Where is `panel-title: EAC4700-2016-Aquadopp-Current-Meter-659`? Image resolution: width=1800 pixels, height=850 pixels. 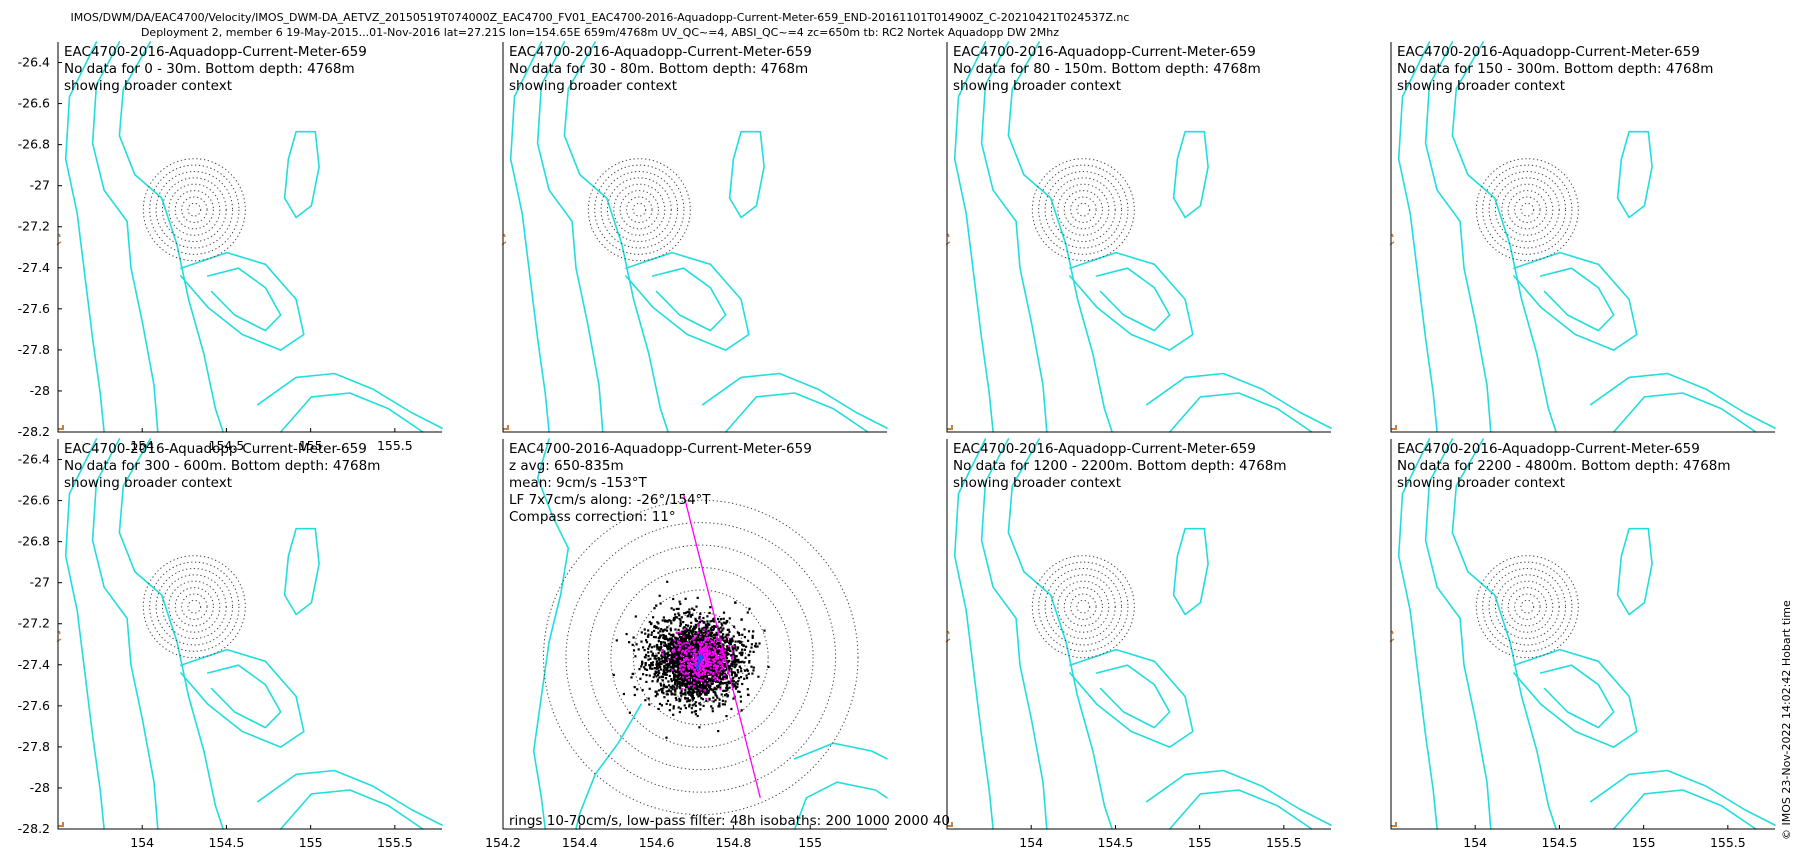 panel-title: EAC4700-2016-Aquadopp-Current-Meter-659 is located at coordinates (660, 52).